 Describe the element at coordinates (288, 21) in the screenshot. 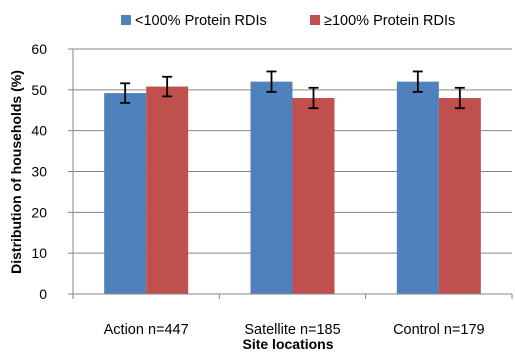

I see `legend: <100% Protein RDIs ≥100% Protein RDIs` at that location.